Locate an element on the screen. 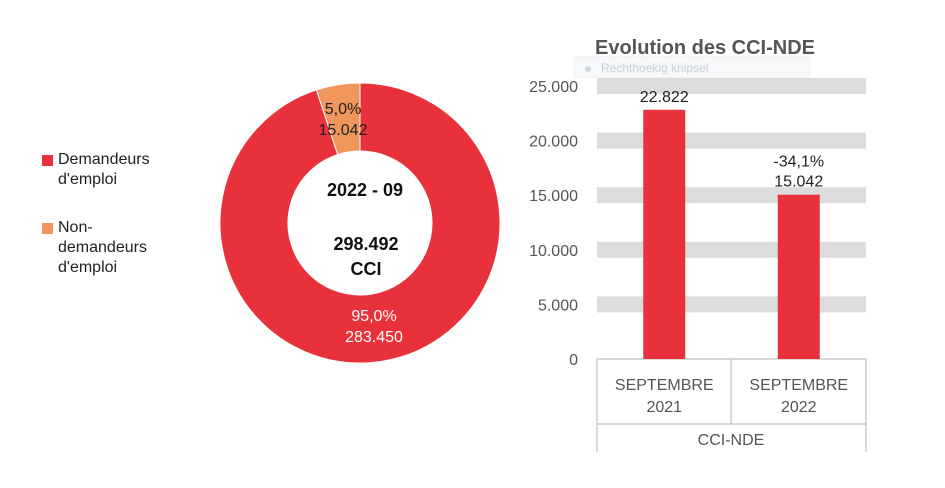 The height and width of the screenshot is (488, 945). snip-icon is located at coordinates (588, 68).